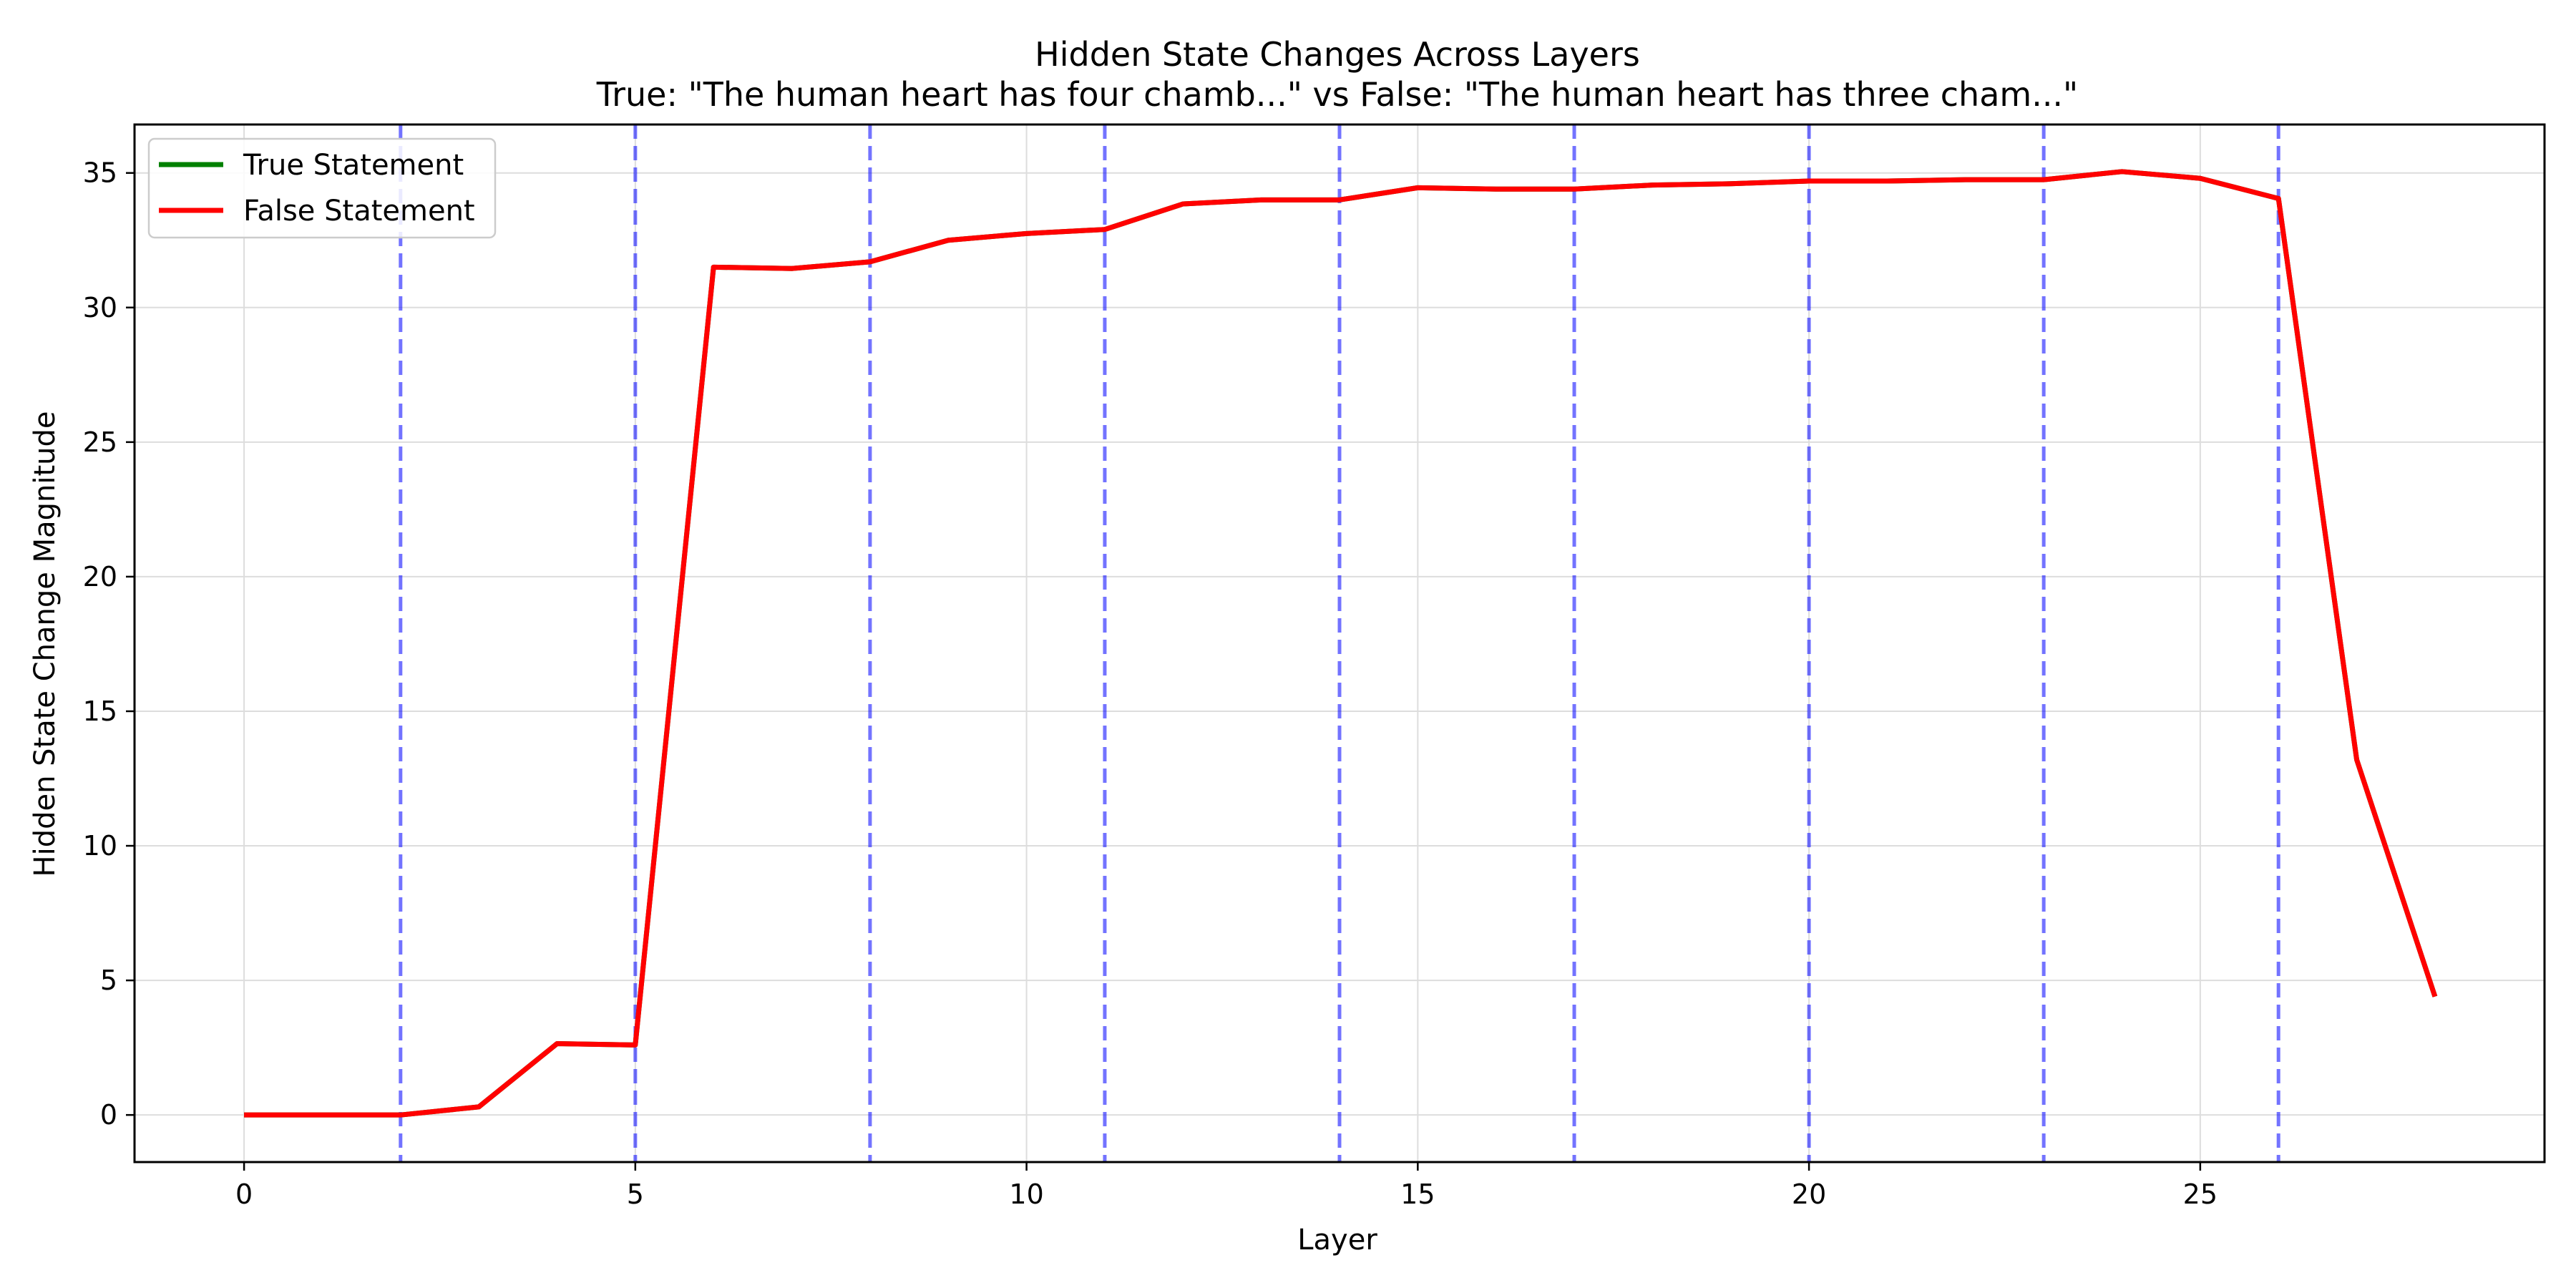 The width and height of the screenshot is (2576, 1288). What do you see at coordinates (45, 644) in the screenshot?
I see `y-axis-label: Hidden State Change Magnitude` at bounding box center [45, 644].